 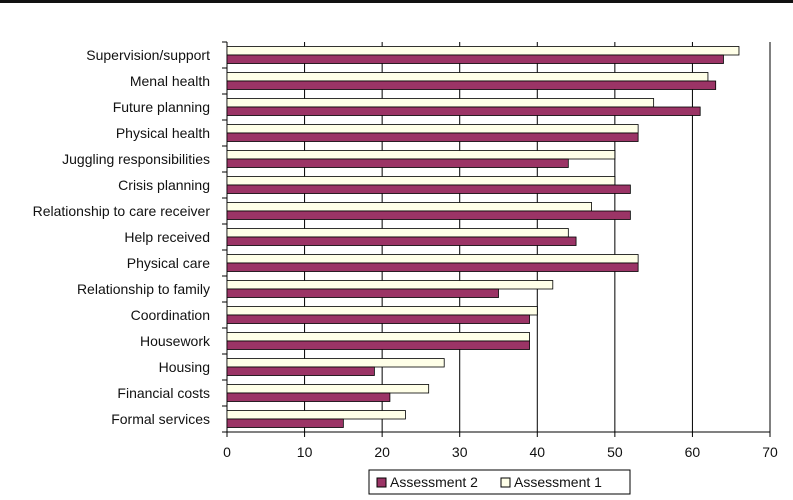 What do you see at coordinates (428, 189) in the screenshot?
I see `bar-assessment-2-crisis-planning` at bounding box center [428, 189].